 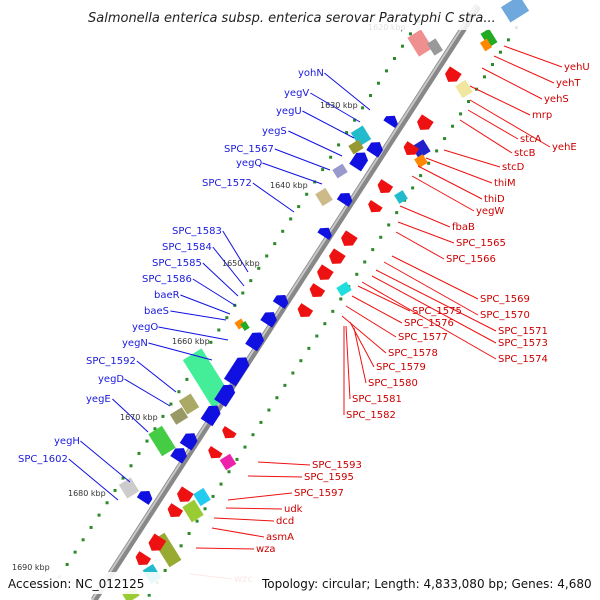 I want to click on gene-label: SPC_1575, so click(x=437, y=311).